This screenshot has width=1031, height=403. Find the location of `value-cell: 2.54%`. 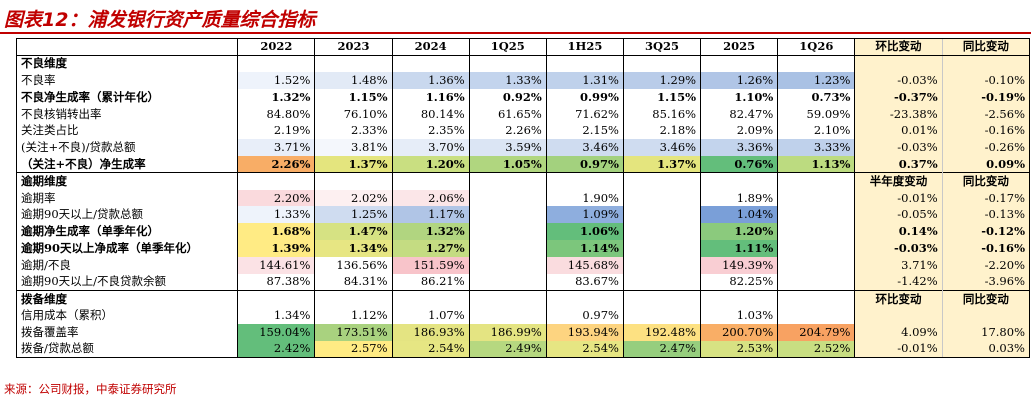

value-cell: 2.54% is located at coordinates (584, 349).